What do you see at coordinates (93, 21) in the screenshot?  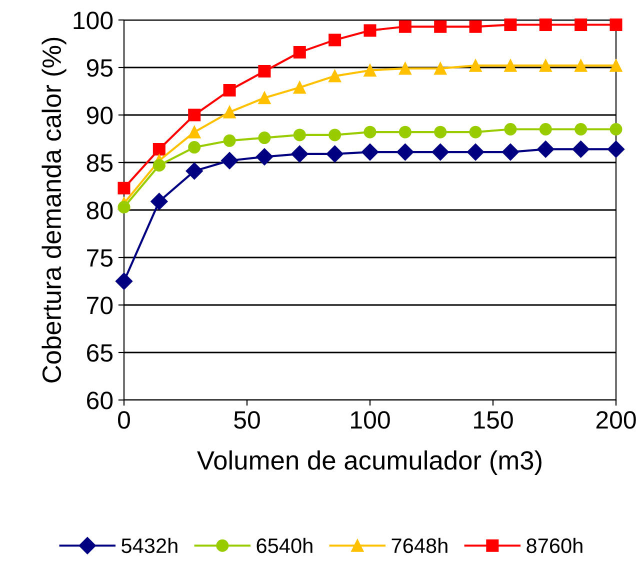 I see `y-tick-label: 100` at bounding box center [93, 21].